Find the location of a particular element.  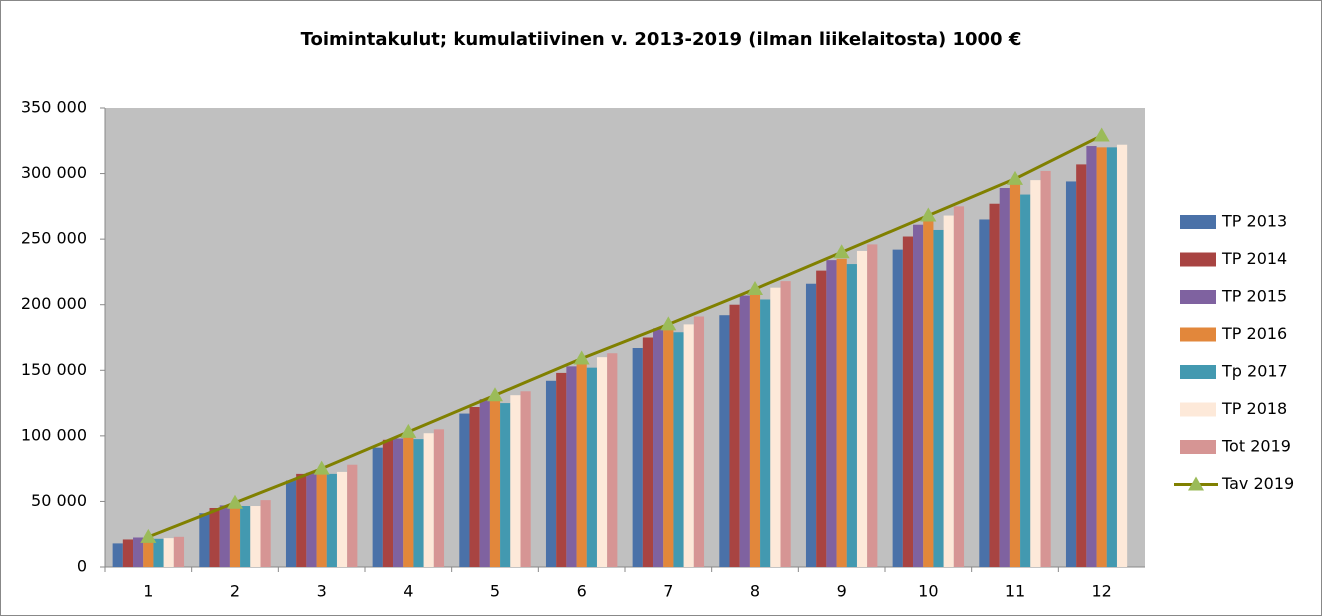

y-tick-label: 200 000 is located at coordinates (54, 303).